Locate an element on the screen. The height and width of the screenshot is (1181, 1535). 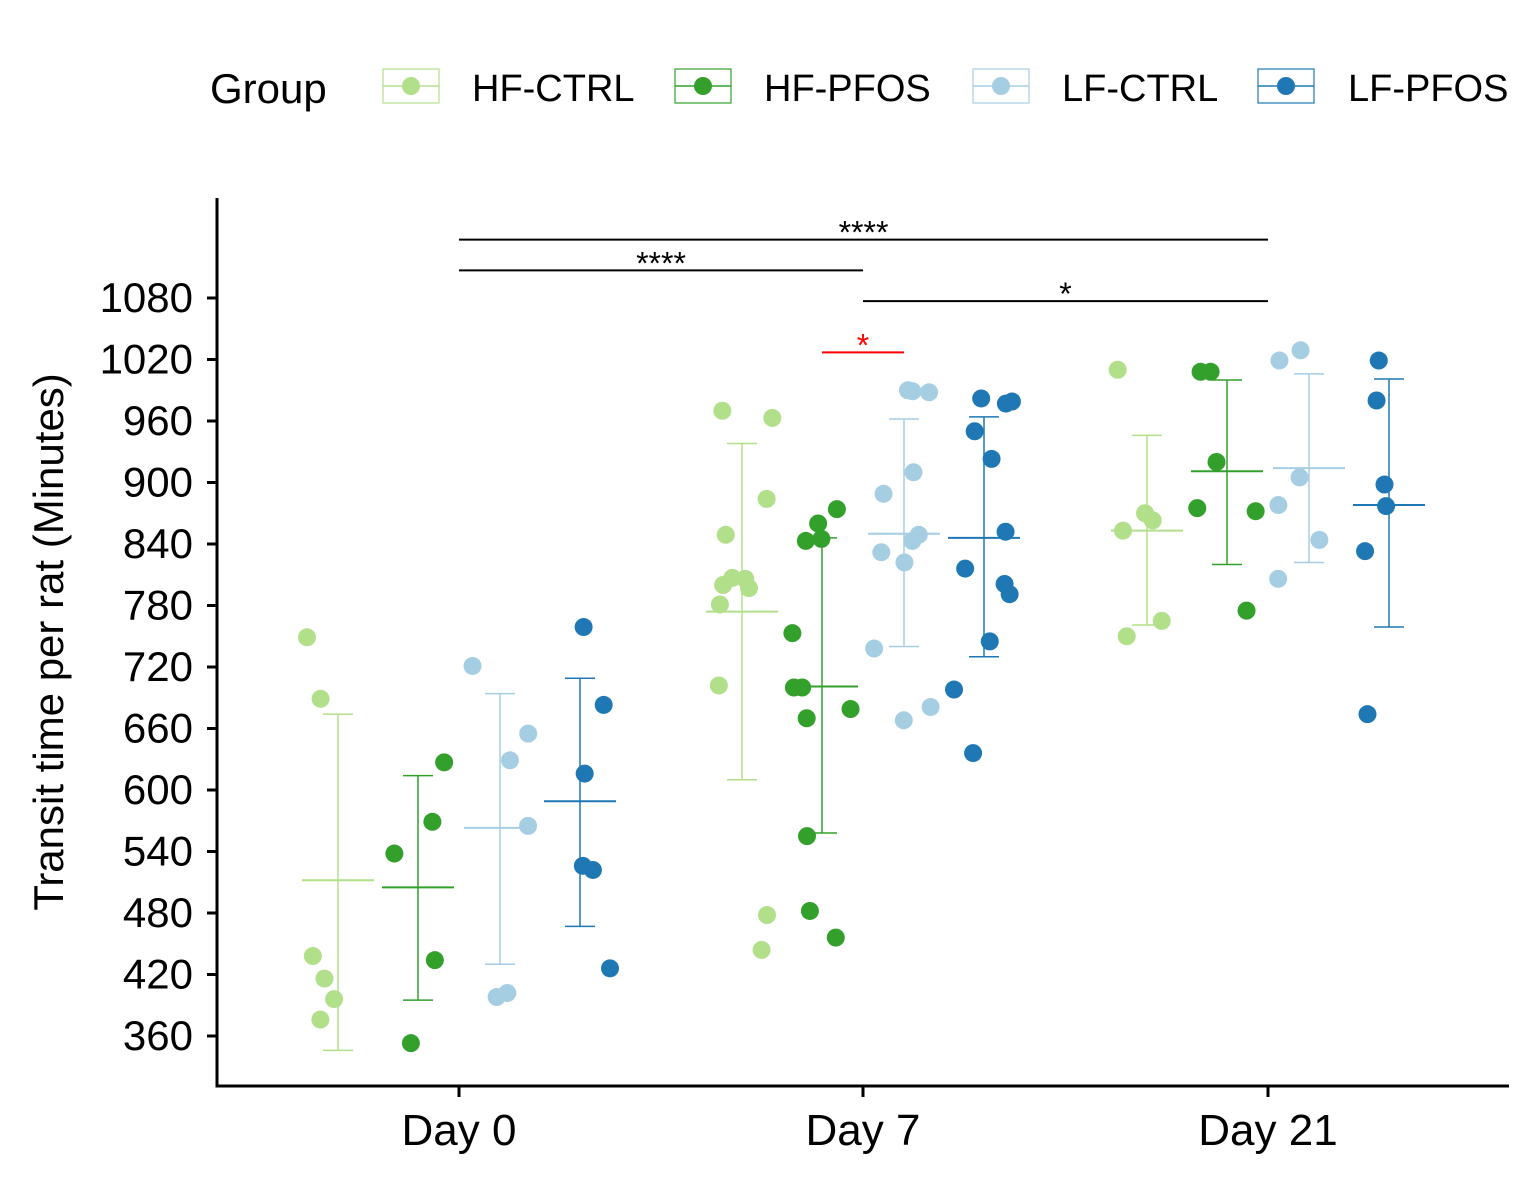
y-tick-label: 720 is located at coordinates (158, 666).